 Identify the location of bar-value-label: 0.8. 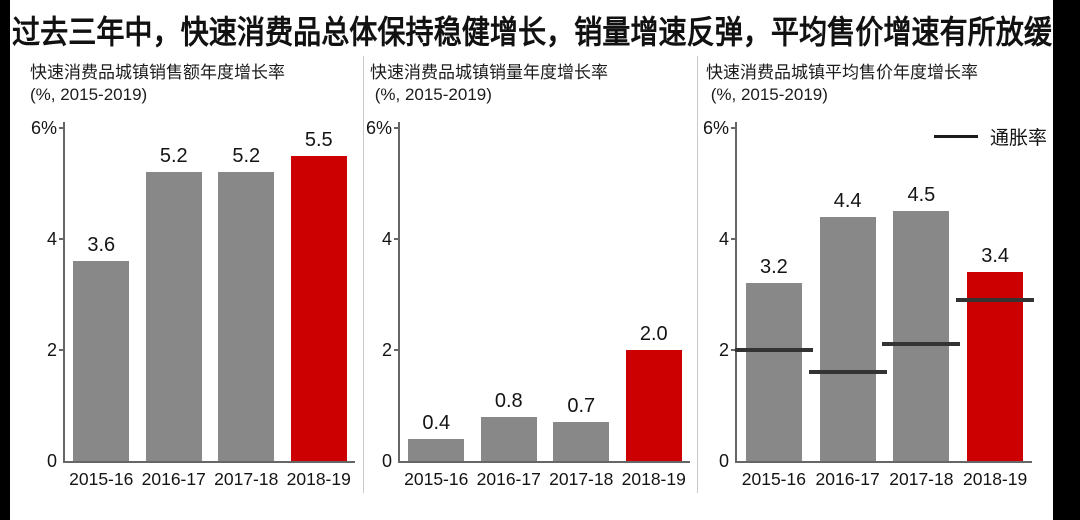
(508, 400).